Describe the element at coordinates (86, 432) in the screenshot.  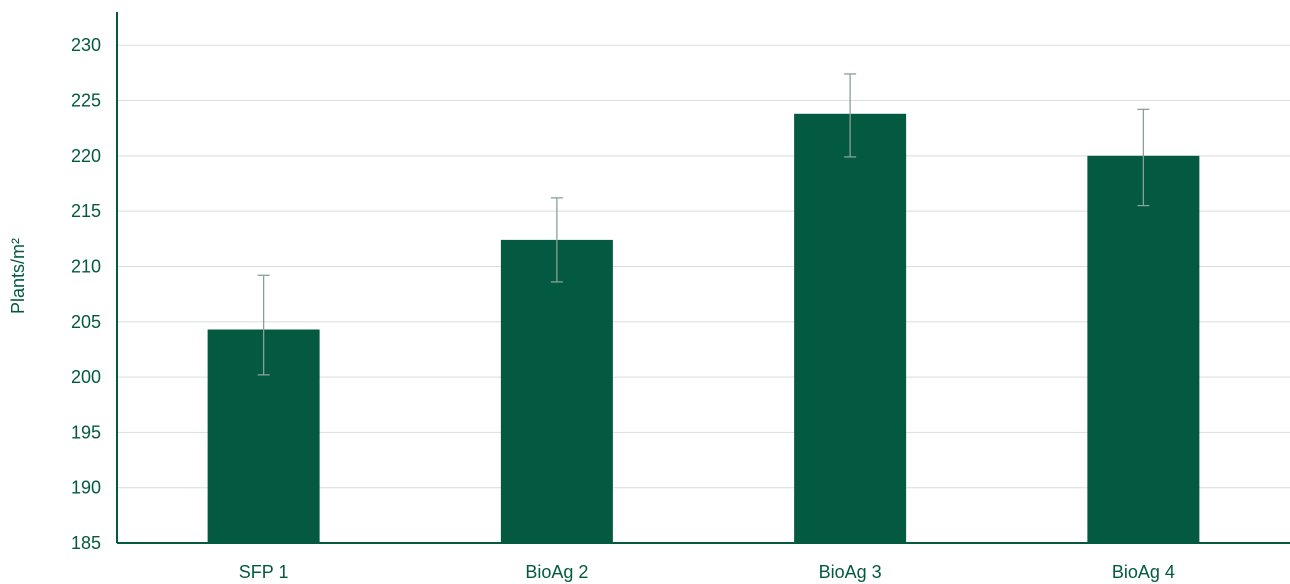
I see `y-tick-label: 195` at that location.